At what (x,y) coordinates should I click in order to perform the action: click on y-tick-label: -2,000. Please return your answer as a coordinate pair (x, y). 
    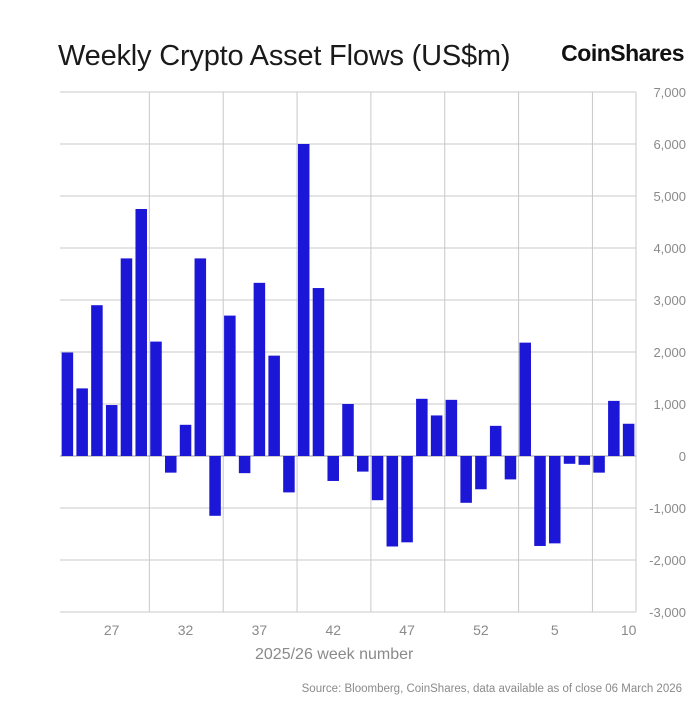
    Looking at the image, I should click on (667, 560).